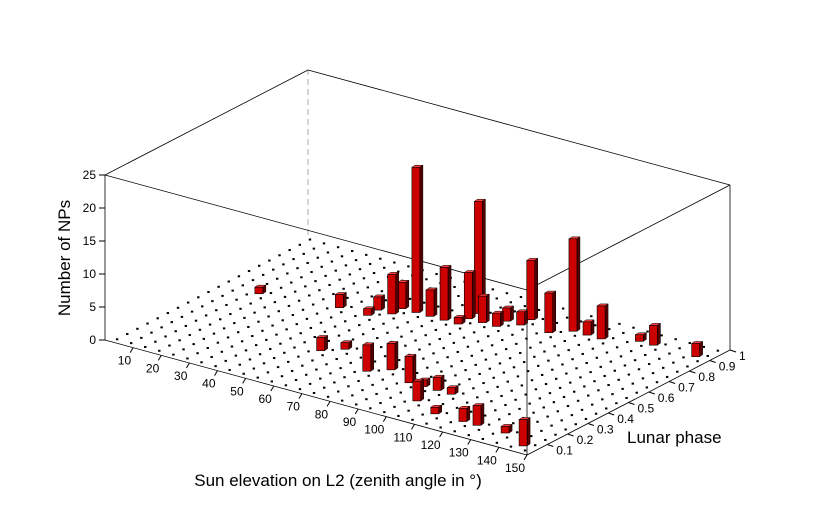 Image resolution: width=830 pixels, height=524 pixels. I want to click on x-tick-label: 30, so click(181, 376).